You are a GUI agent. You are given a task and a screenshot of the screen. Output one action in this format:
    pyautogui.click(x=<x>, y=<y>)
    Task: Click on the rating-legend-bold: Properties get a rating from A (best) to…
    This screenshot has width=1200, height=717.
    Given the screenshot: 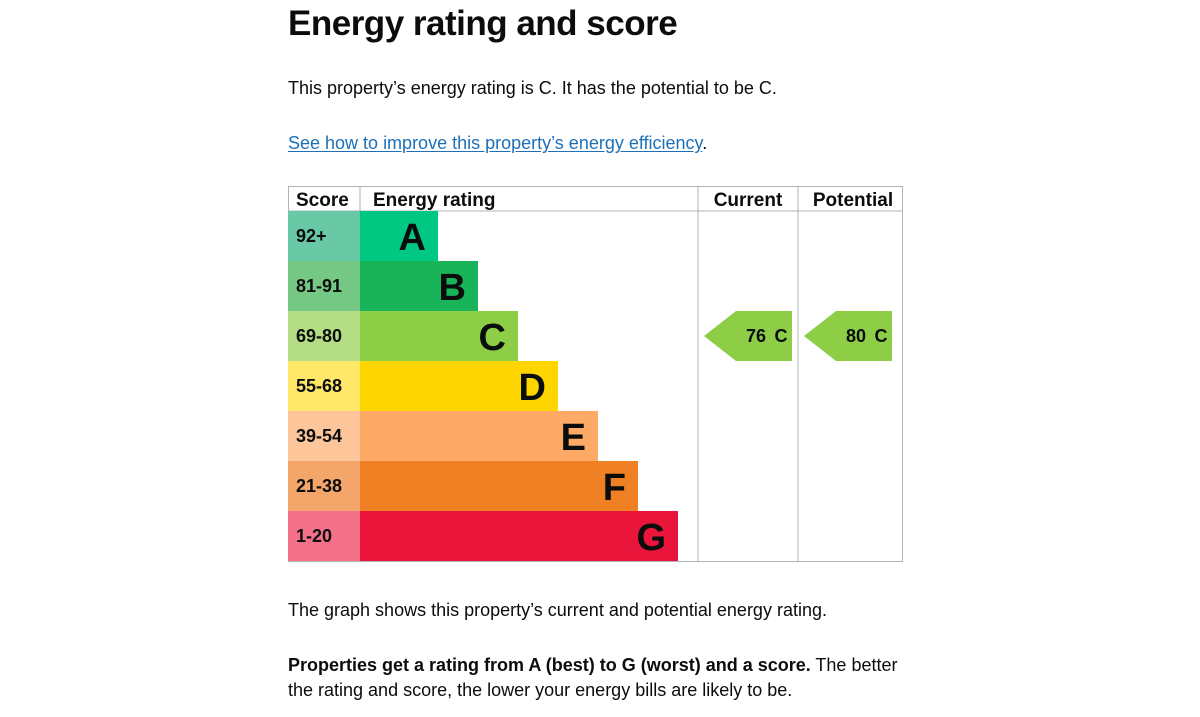 What is the action you would take?
    pyautogui.click(x=549, y=665)
    